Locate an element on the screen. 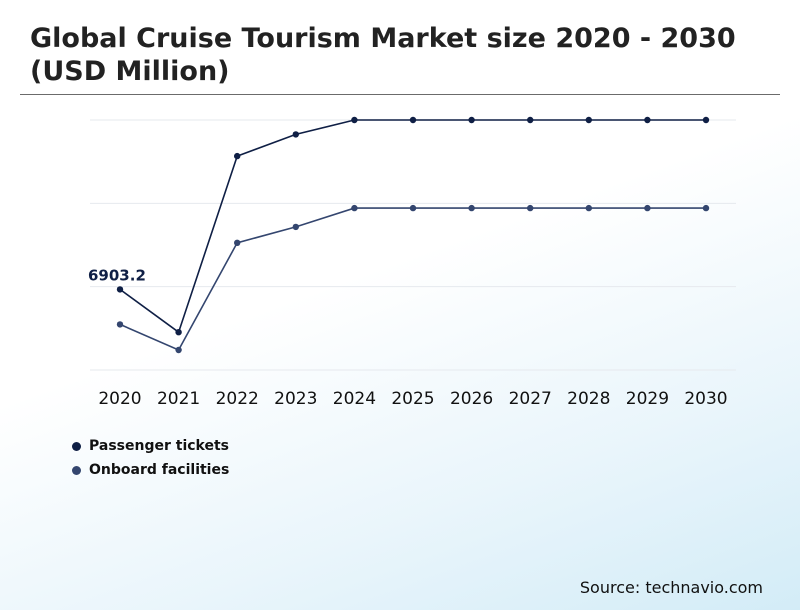 The image size is (800, 610). x-tick-label: 2026 is located at coordinates (471, 399).